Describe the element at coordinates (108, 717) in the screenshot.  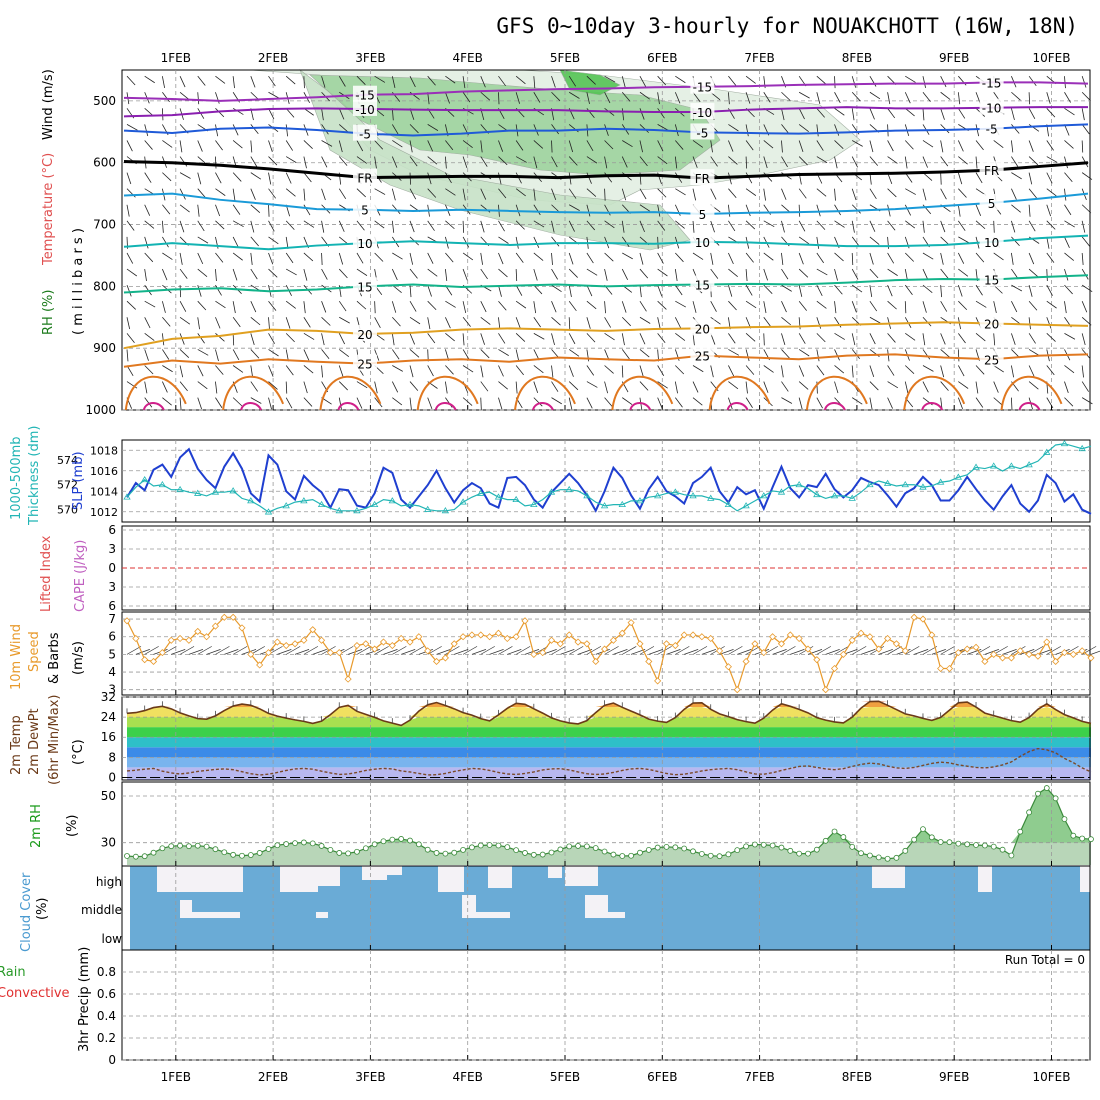
I see `temp-tick-label: 24` at that location.